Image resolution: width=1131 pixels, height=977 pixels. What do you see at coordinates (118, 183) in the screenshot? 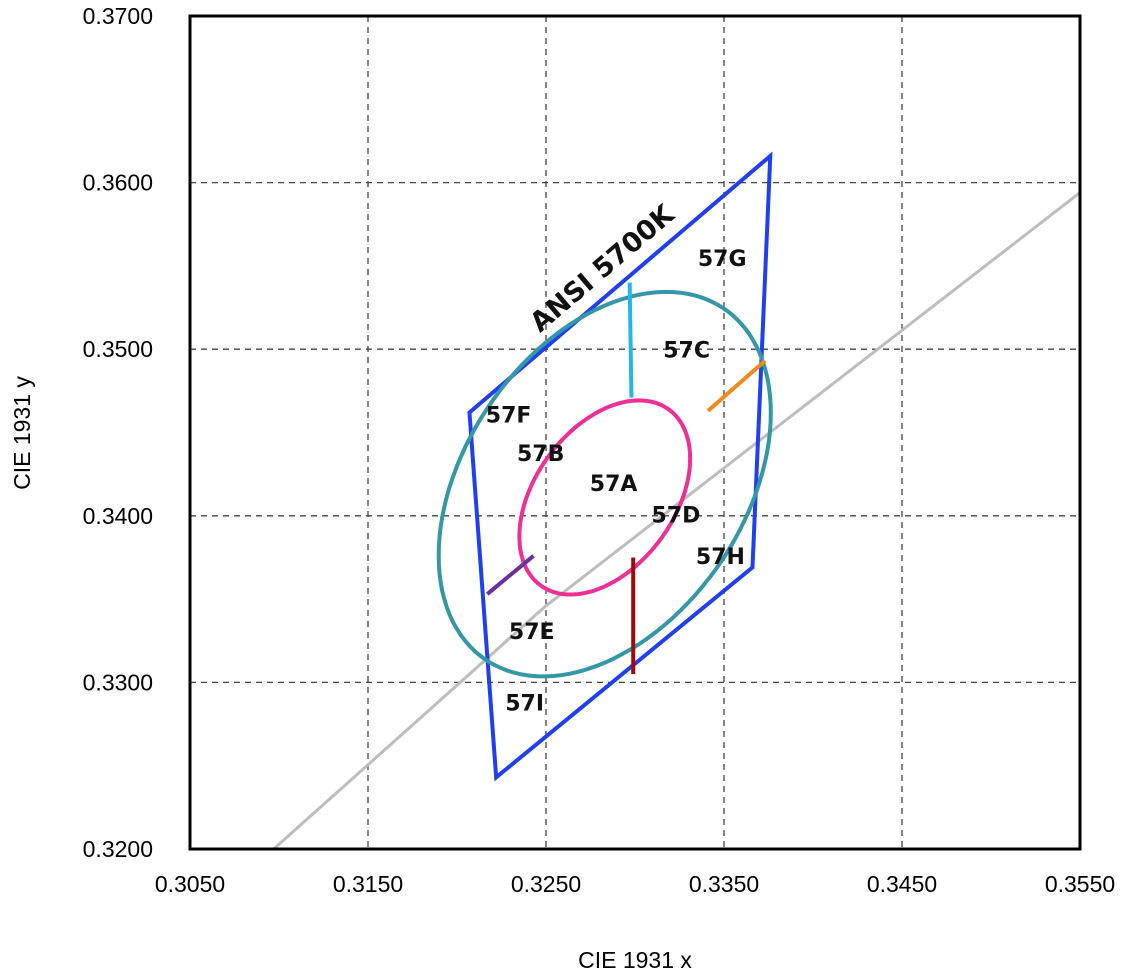
I see `y-tick-label: 0.3600` at bounding box center [118, 183].